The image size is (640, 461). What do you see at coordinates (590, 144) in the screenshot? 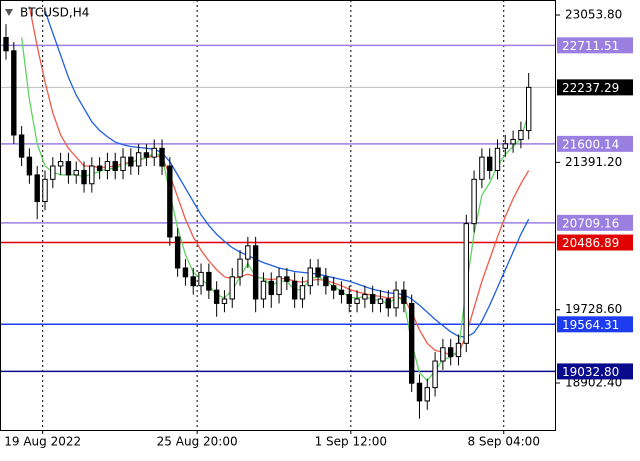
I see `level-label: 21600.14` at bounding box center [590, 144].